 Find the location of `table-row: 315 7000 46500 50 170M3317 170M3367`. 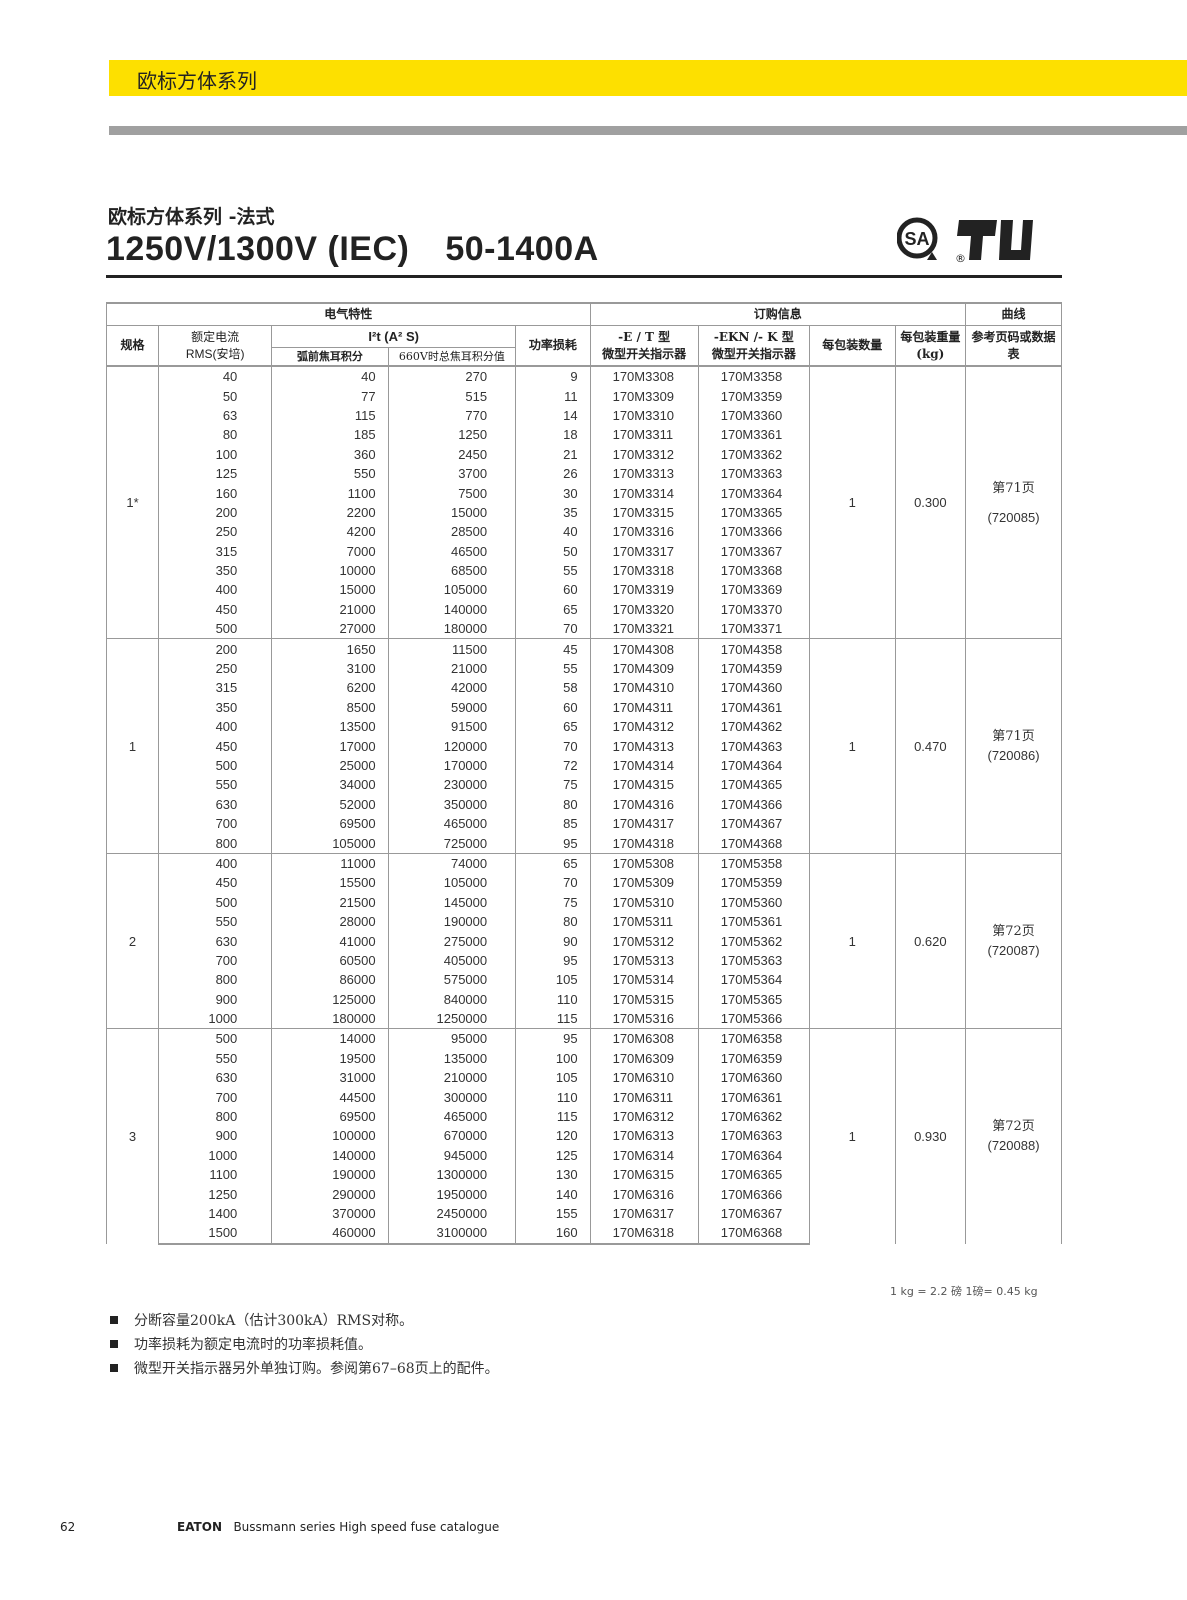

table-row: 315 7000 46500 50 170M3317 170M3367 is located at coordinates (584, 551).